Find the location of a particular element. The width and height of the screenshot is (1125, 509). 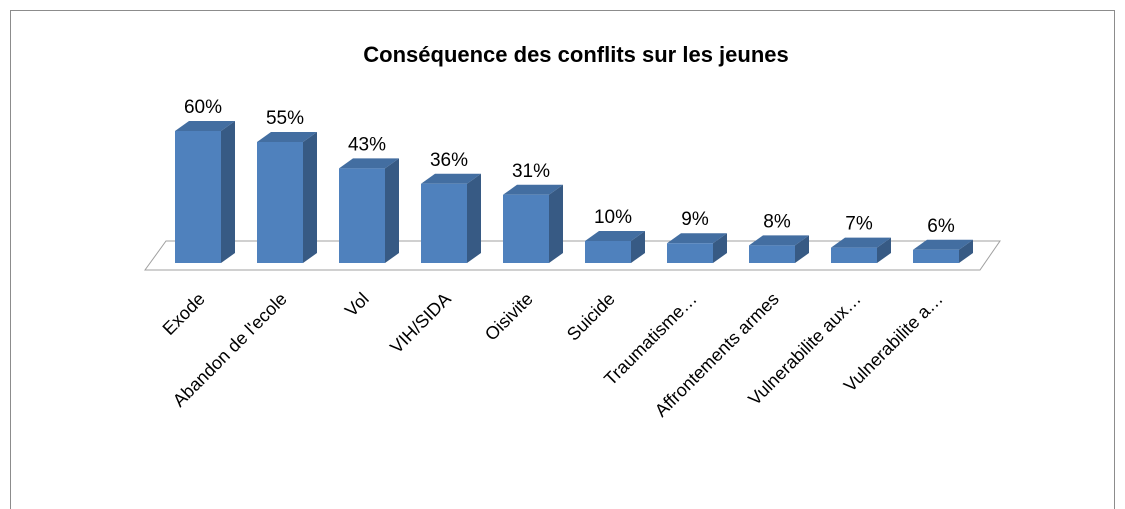

value-label: 36% is located at coordinates (449, 160).